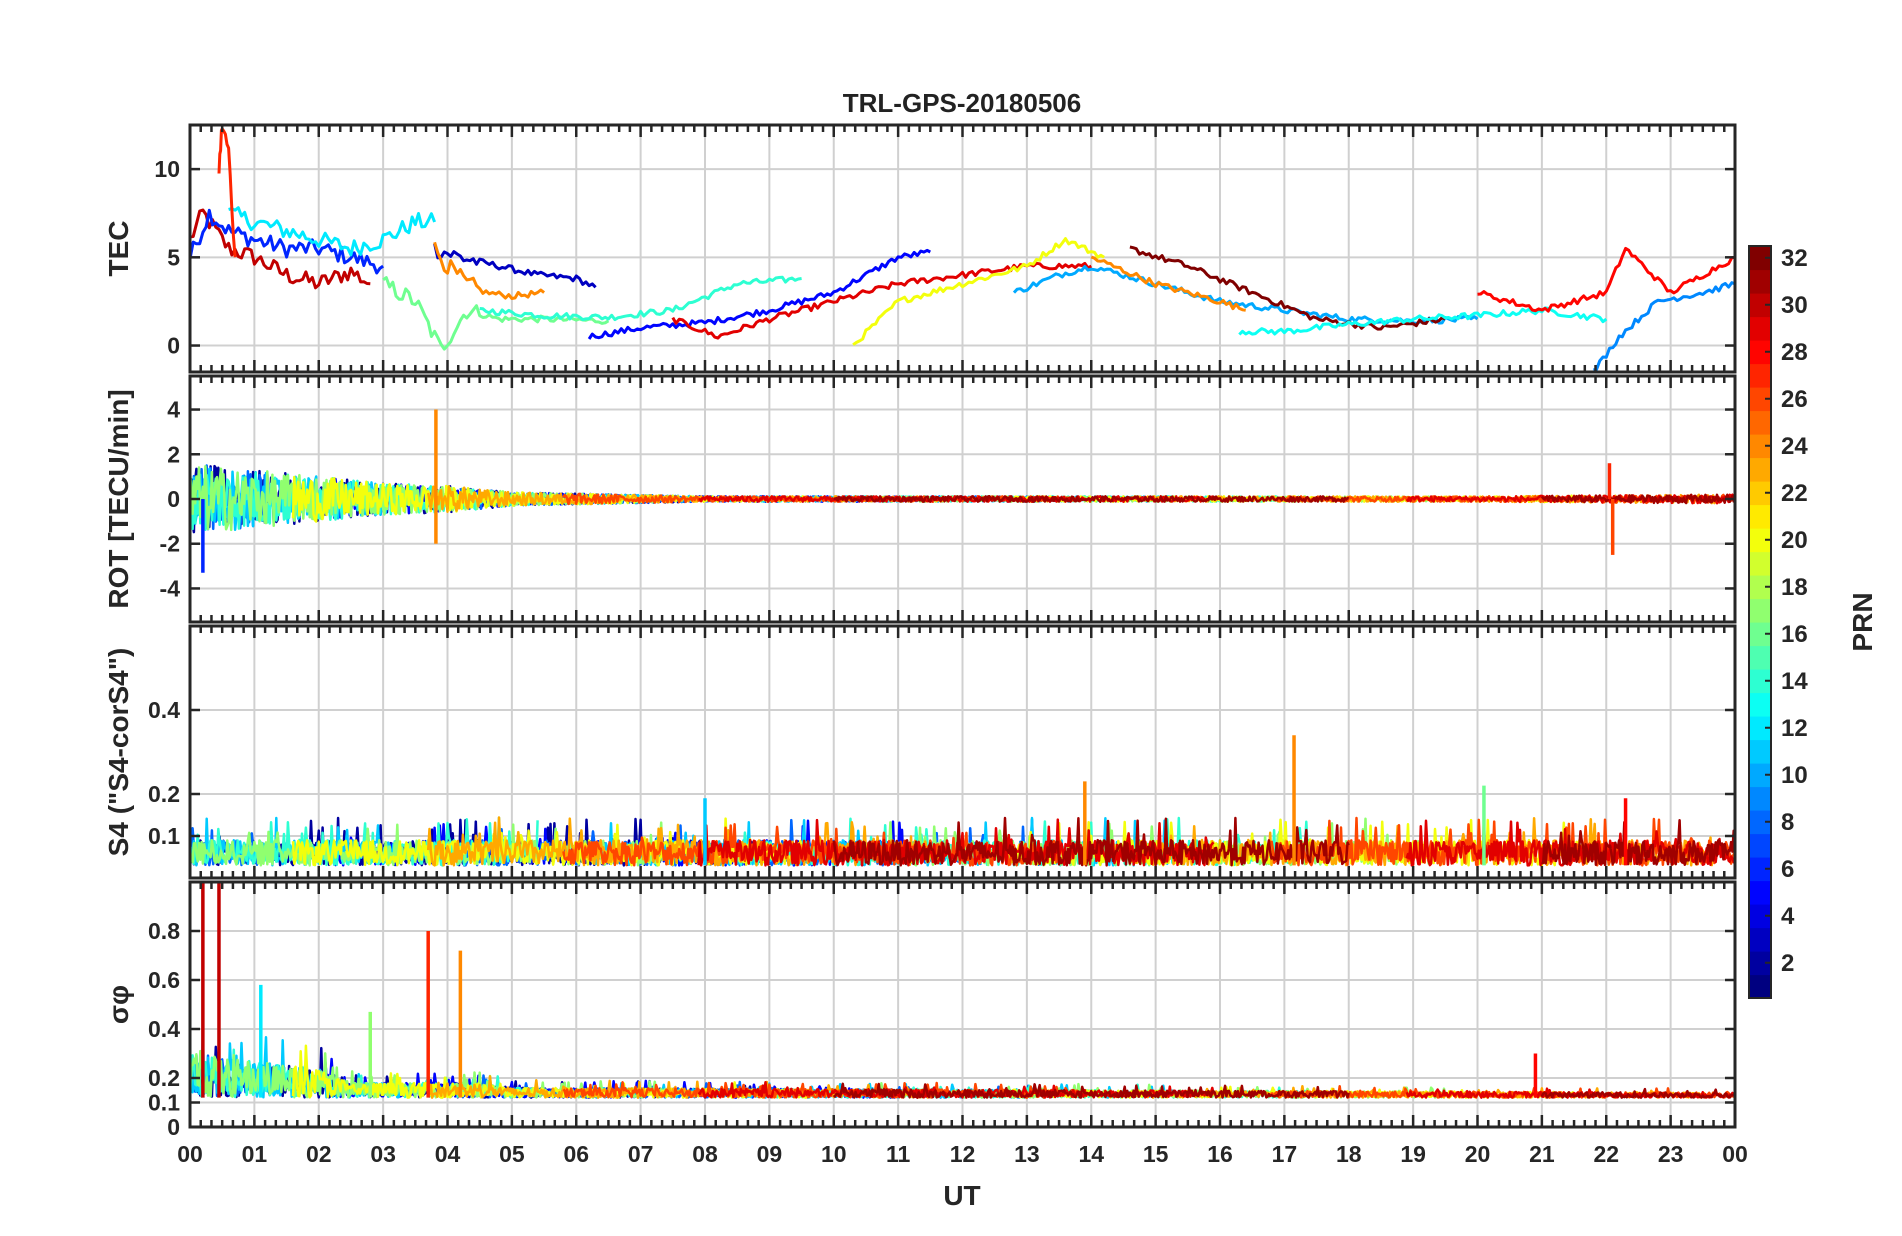  What do you see at coordinates (834, 1154) in the screenshot?
I see `x-tick-label: 10` at bounding box center [834, 1154].